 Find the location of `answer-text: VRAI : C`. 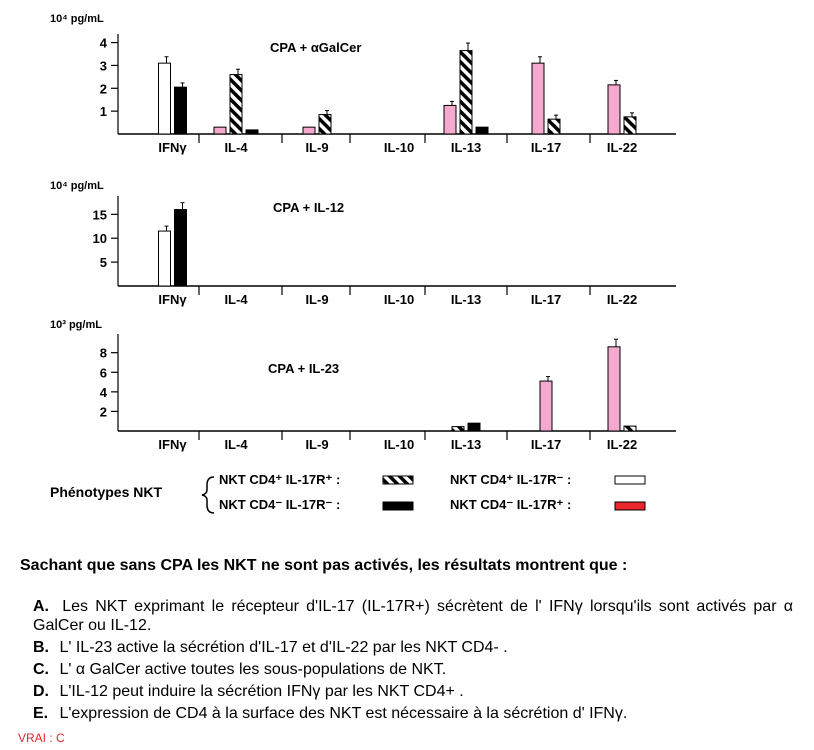

answer-text: VRAI : C is located at coordinates (41, 738).